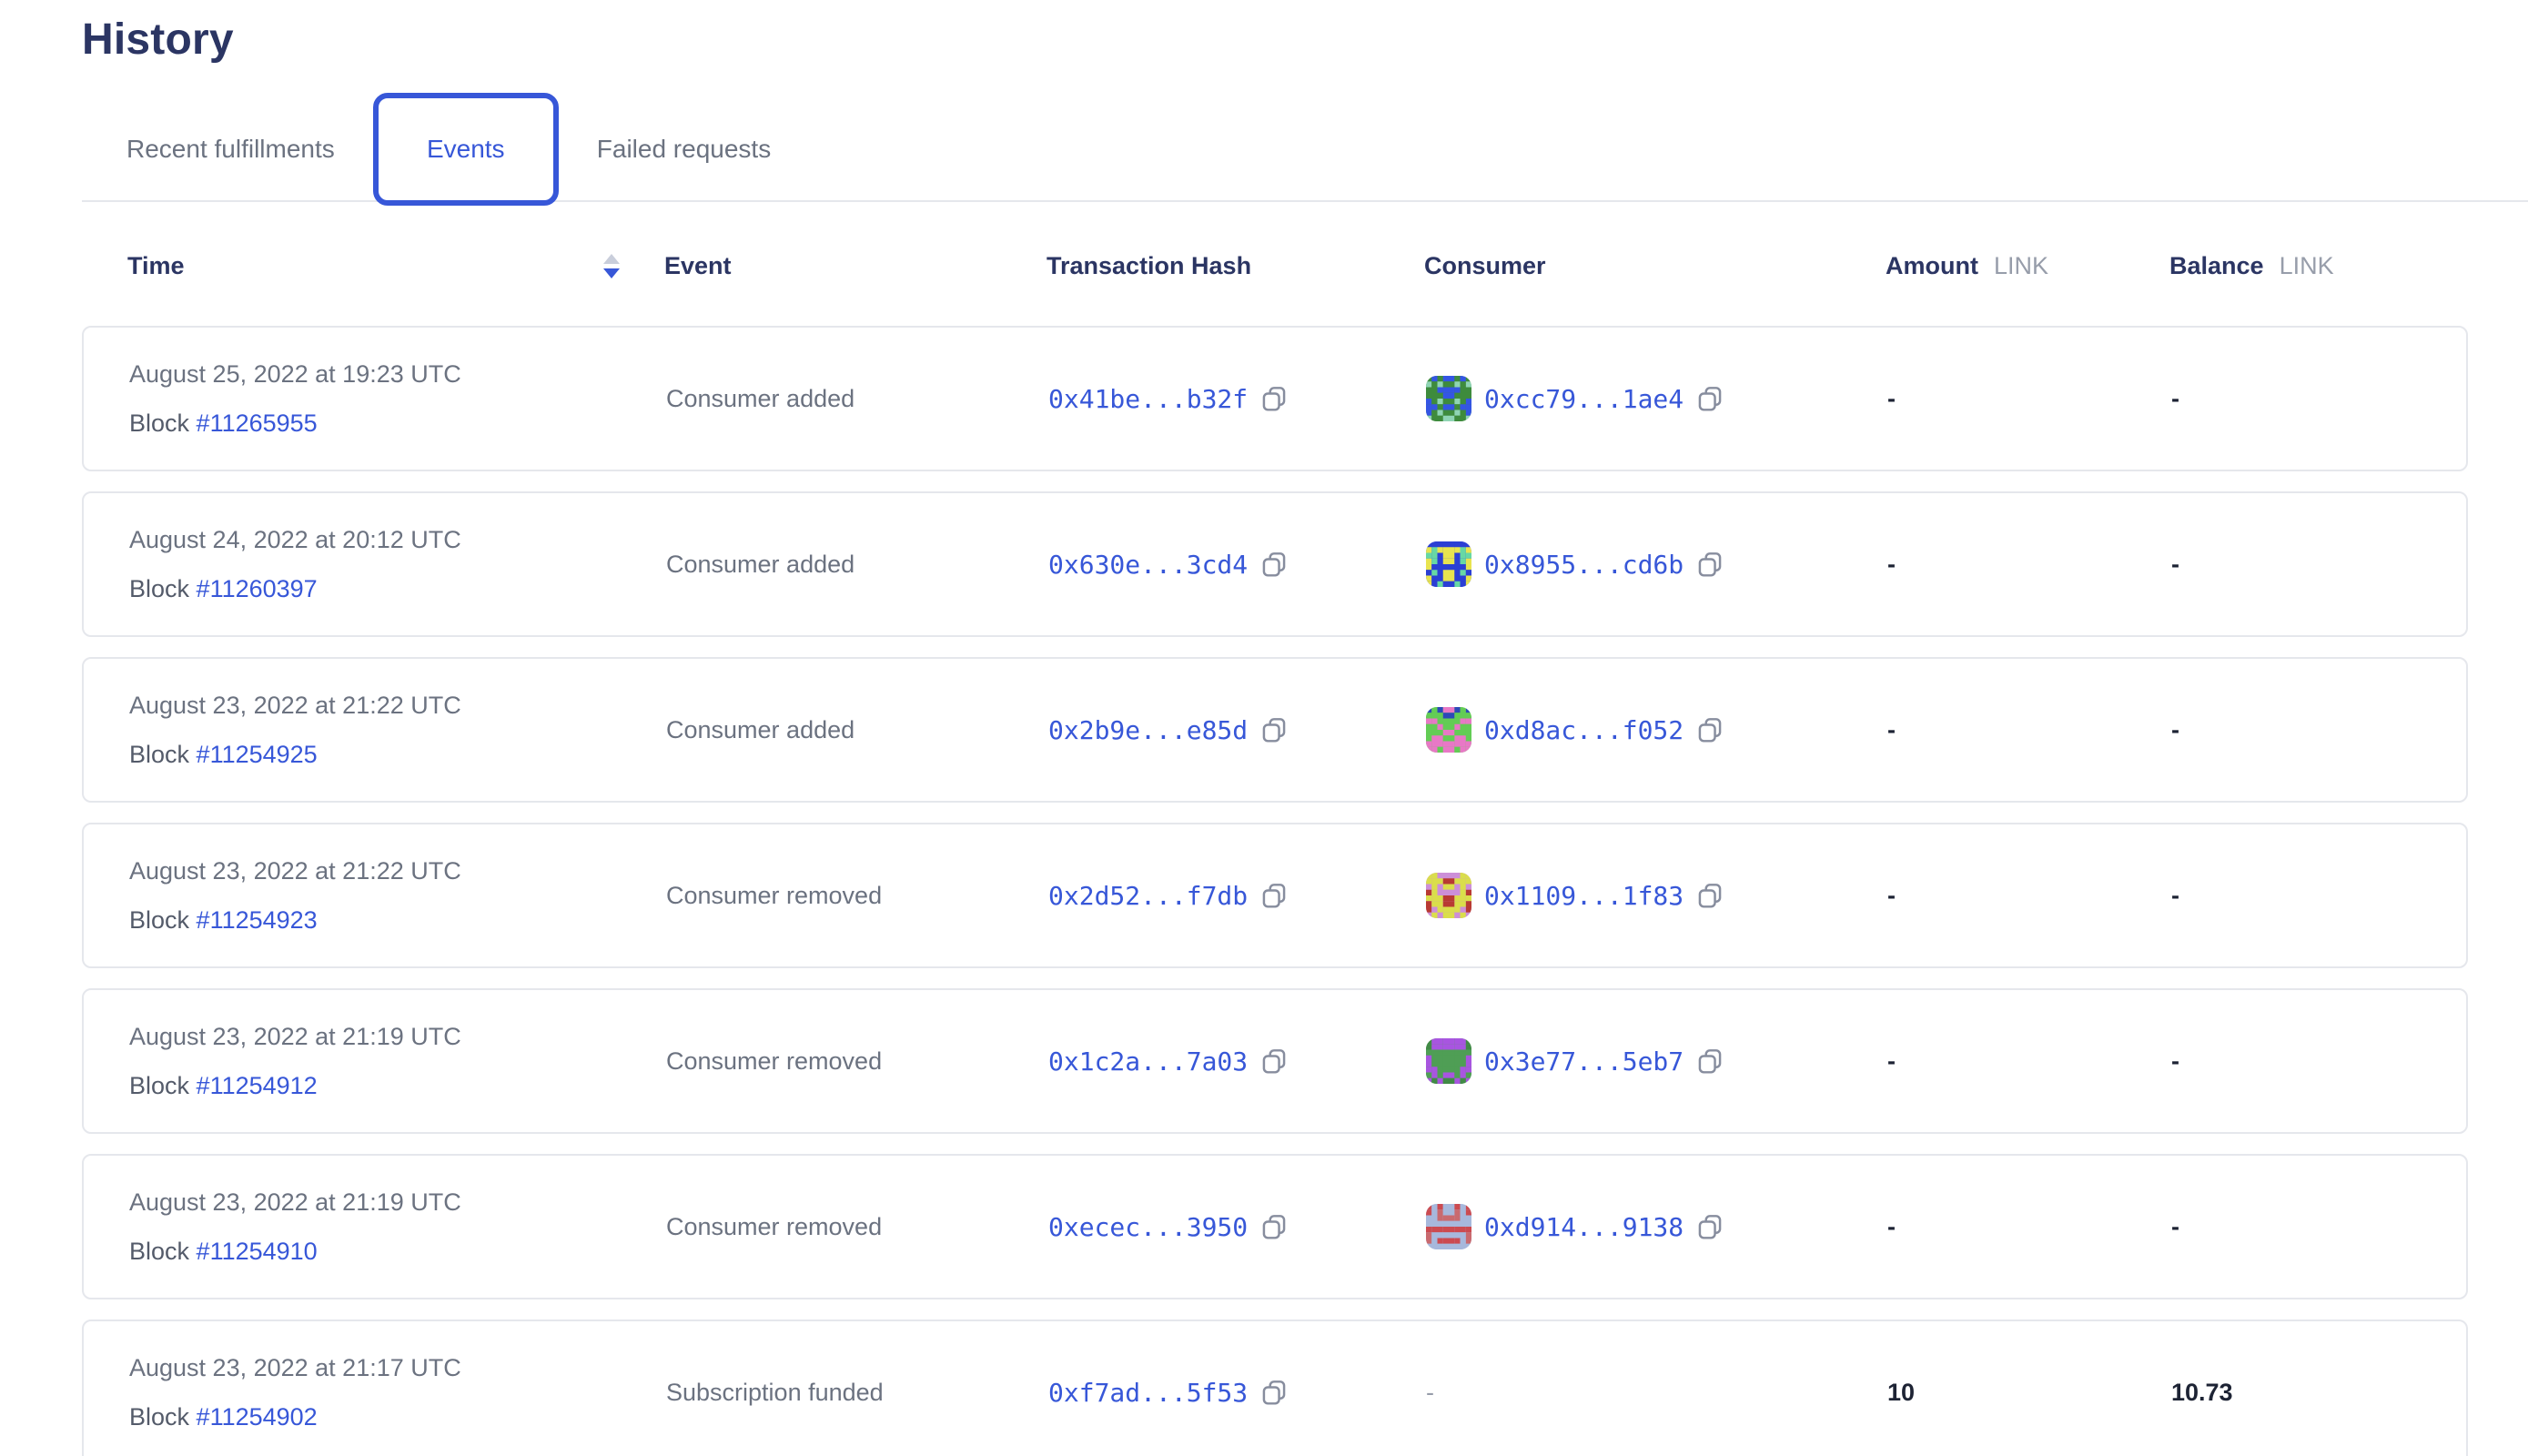 The image size is (2528, 1456). Describe the element at coordinates (611, 266) in the screenshot. I see `sort-icon` at that location.